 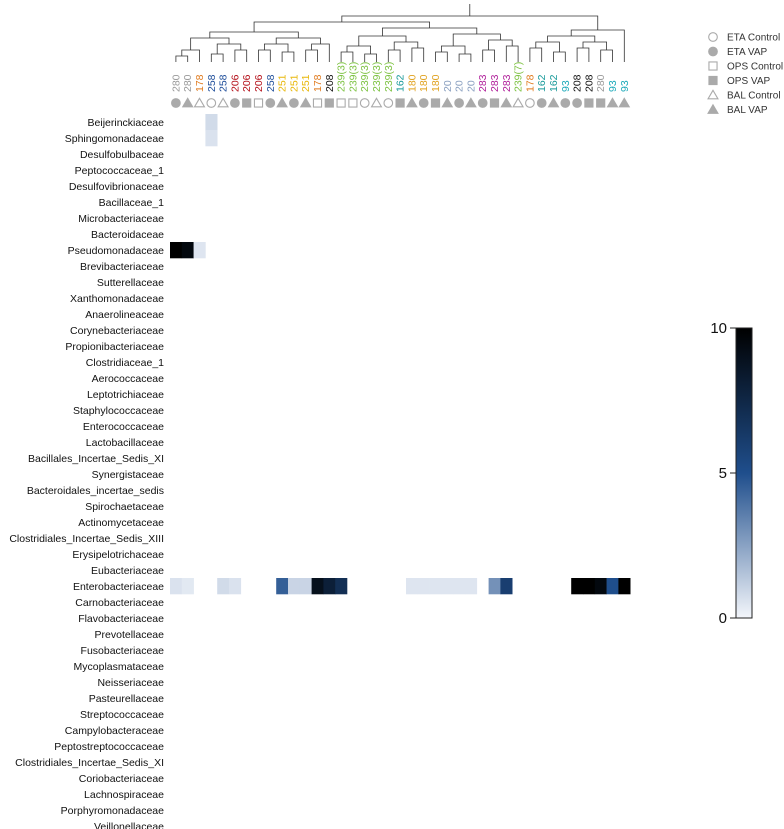 I want to click on row-label: Microbacteriaceae, so click(x=121, y=219).